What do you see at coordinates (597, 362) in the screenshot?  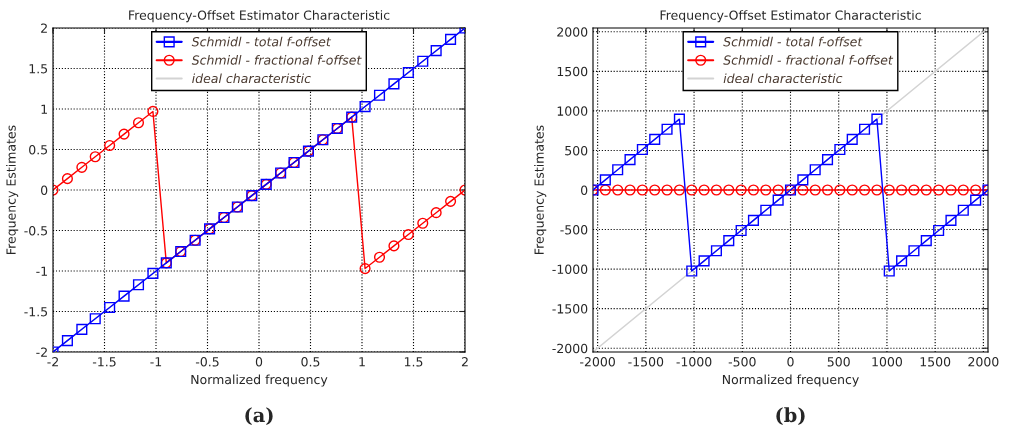 I see `x-tick-label: -2000` at bounding box center [597, 362].